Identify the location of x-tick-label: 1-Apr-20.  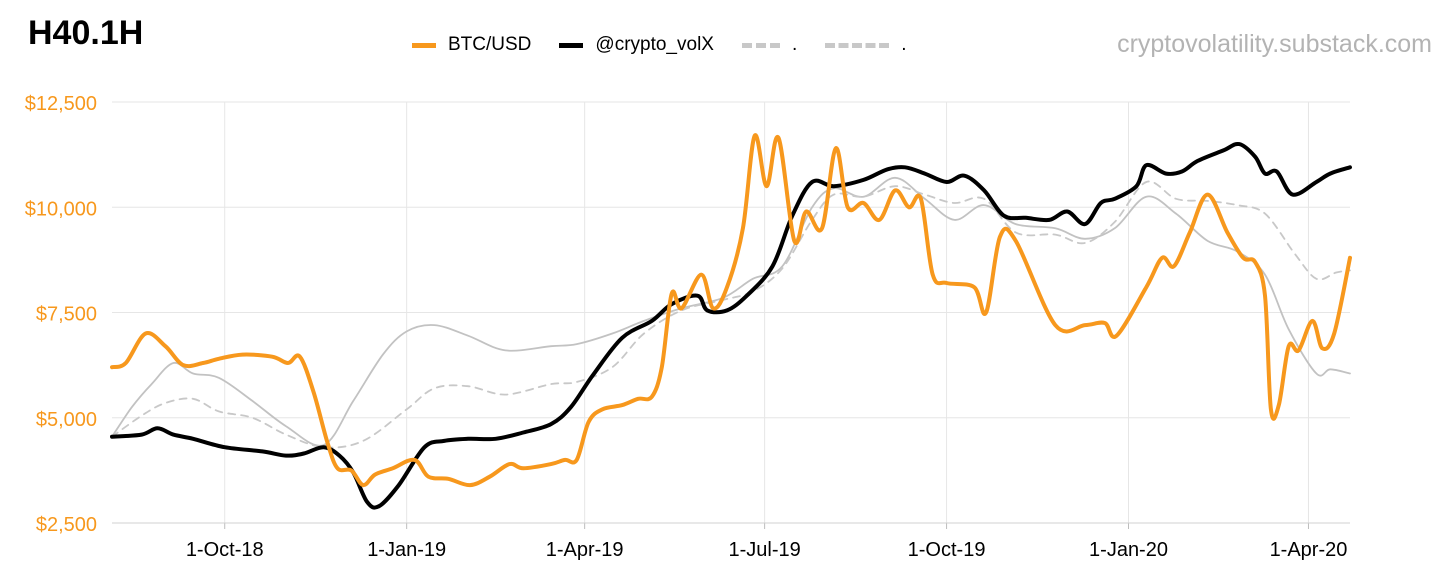
(1309, 550).